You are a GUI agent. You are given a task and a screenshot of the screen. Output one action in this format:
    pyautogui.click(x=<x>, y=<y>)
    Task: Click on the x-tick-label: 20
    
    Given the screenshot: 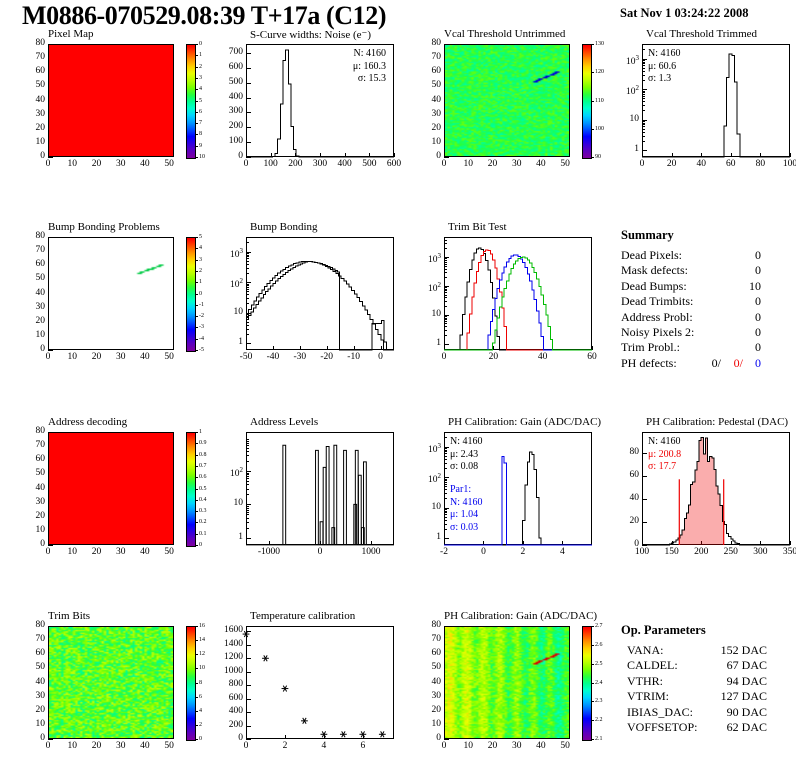 What is the action you would take?
    pyautogui.click(x=96, y=746)
    